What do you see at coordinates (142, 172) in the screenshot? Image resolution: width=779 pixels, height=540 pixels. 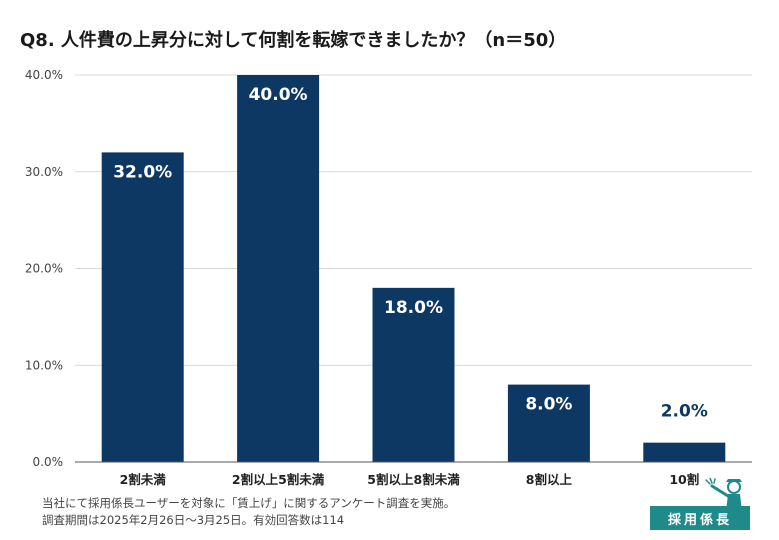 I see `data-label: 32.0%` at bounding box center [142, 172].